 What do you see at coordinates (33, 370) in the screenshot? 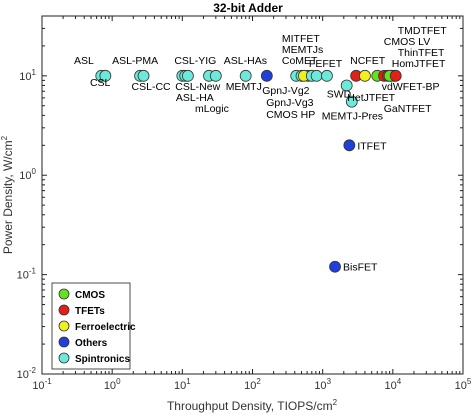
I see `y-tick-exp: -2` at bounding box center [33, 370].